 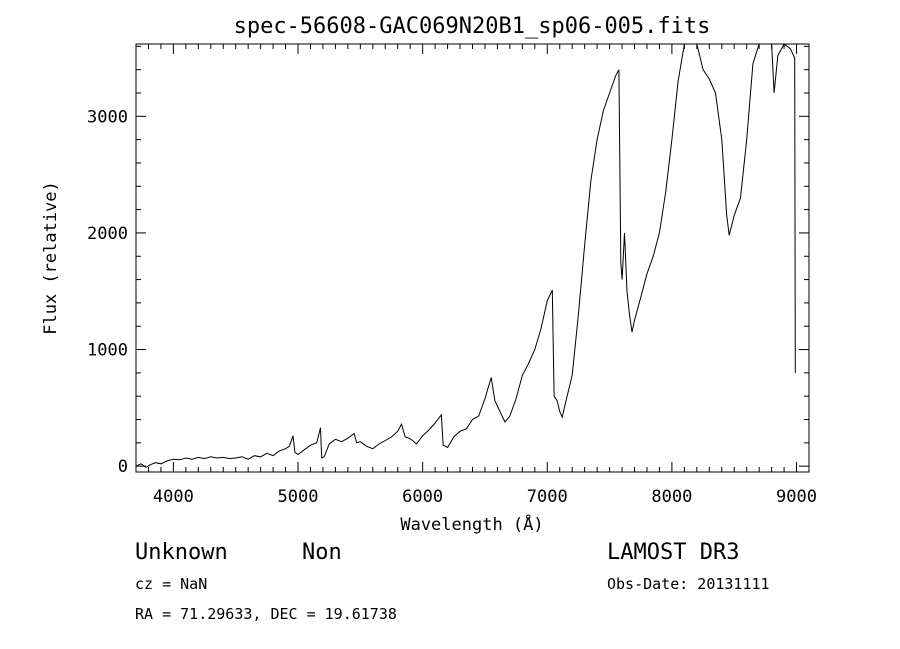 I want to click on x-tick-label: 7000, so click(x=547, y=497).